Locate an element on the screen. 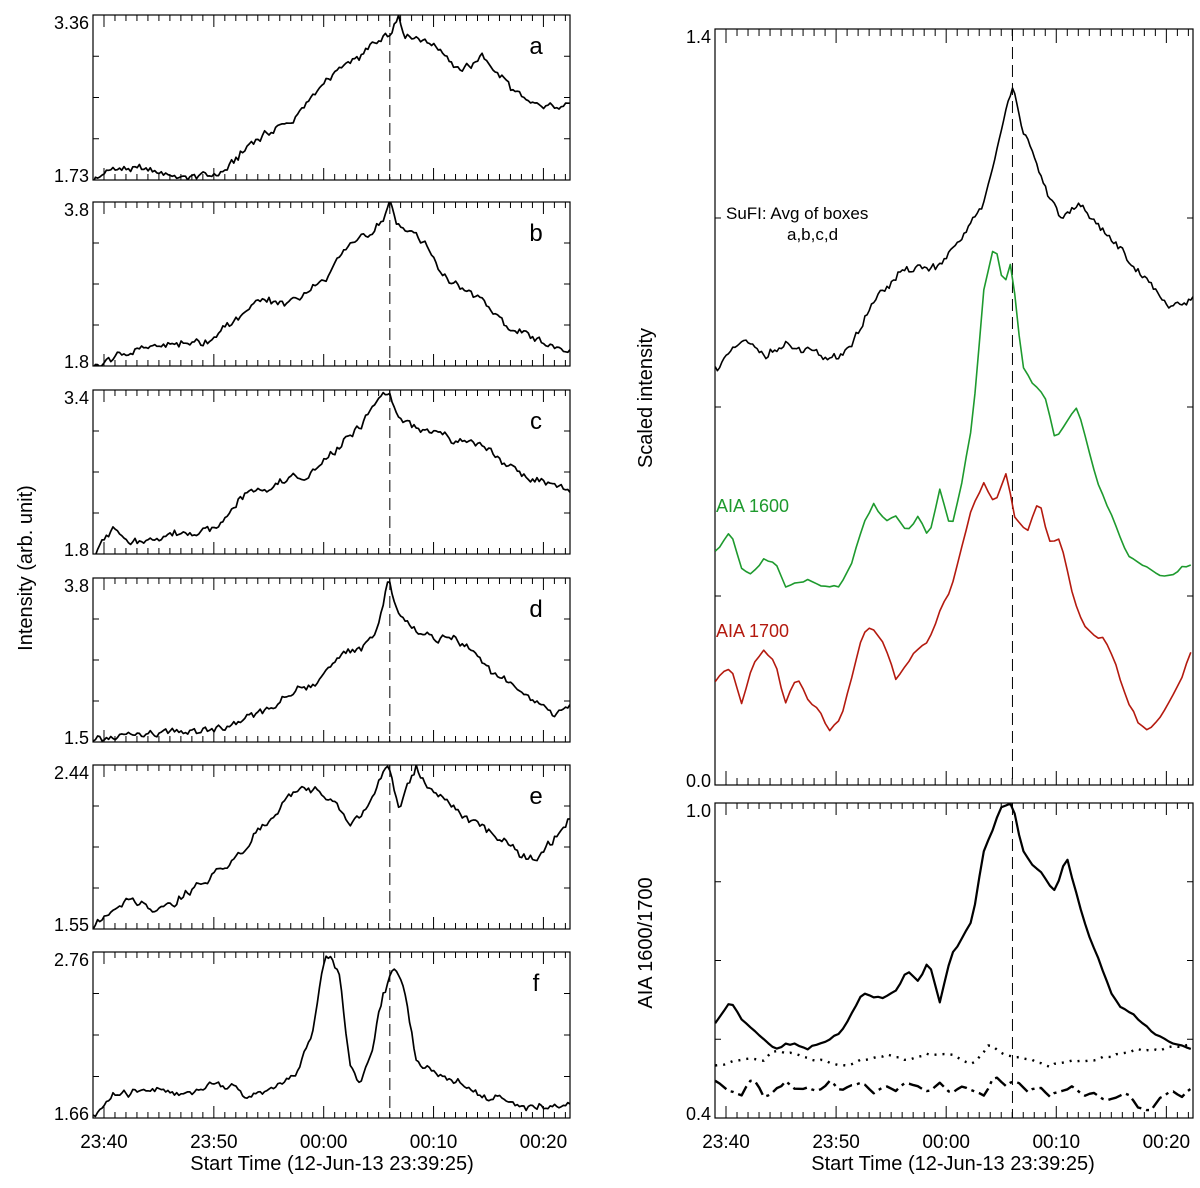  panel-d-trace is located at coordinates (331, 661).